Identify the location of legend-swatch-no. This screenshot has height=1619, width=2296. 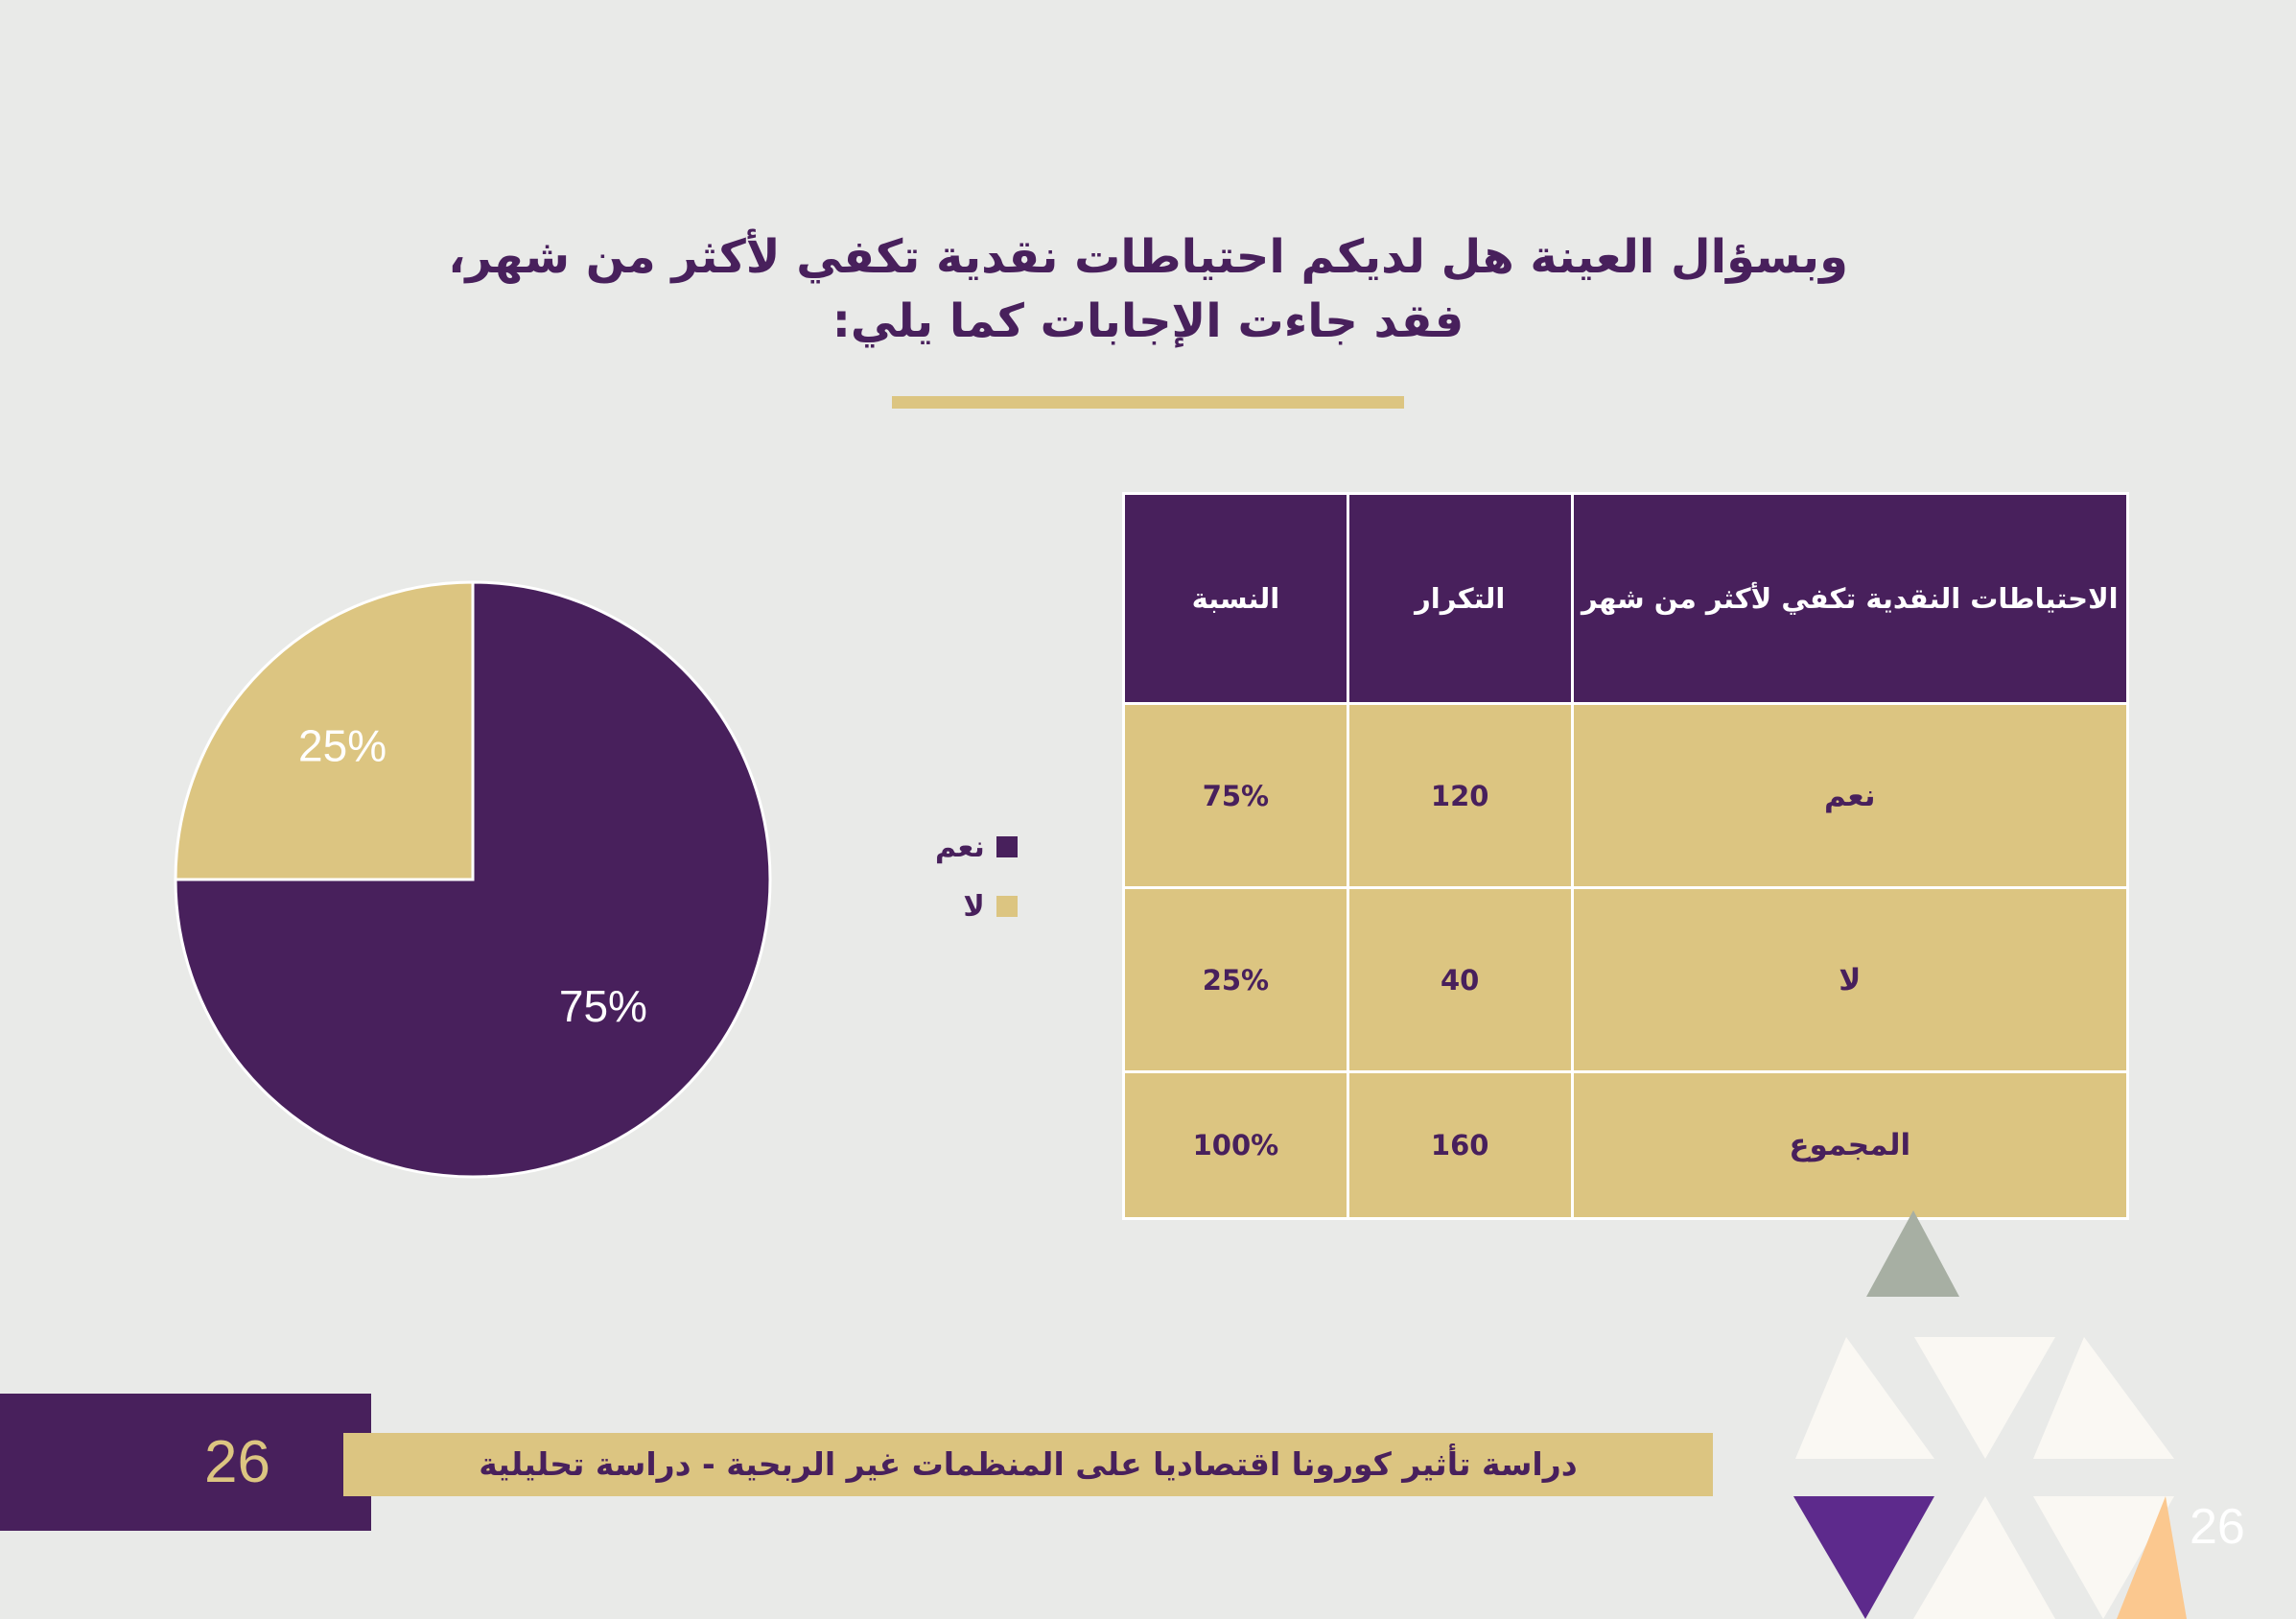
(1007, 907).